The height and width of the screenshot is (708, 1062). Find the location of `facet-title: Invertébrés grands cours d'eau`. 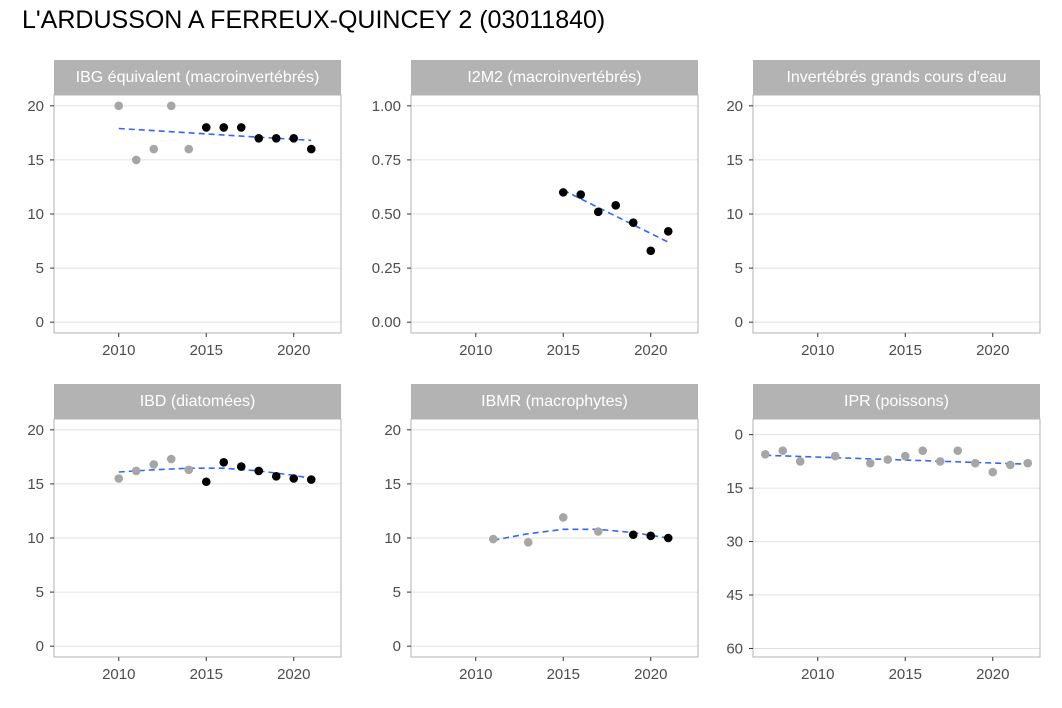

facet-title: Invertébrés grands cours d'eau is located at coordinates (896, 77).